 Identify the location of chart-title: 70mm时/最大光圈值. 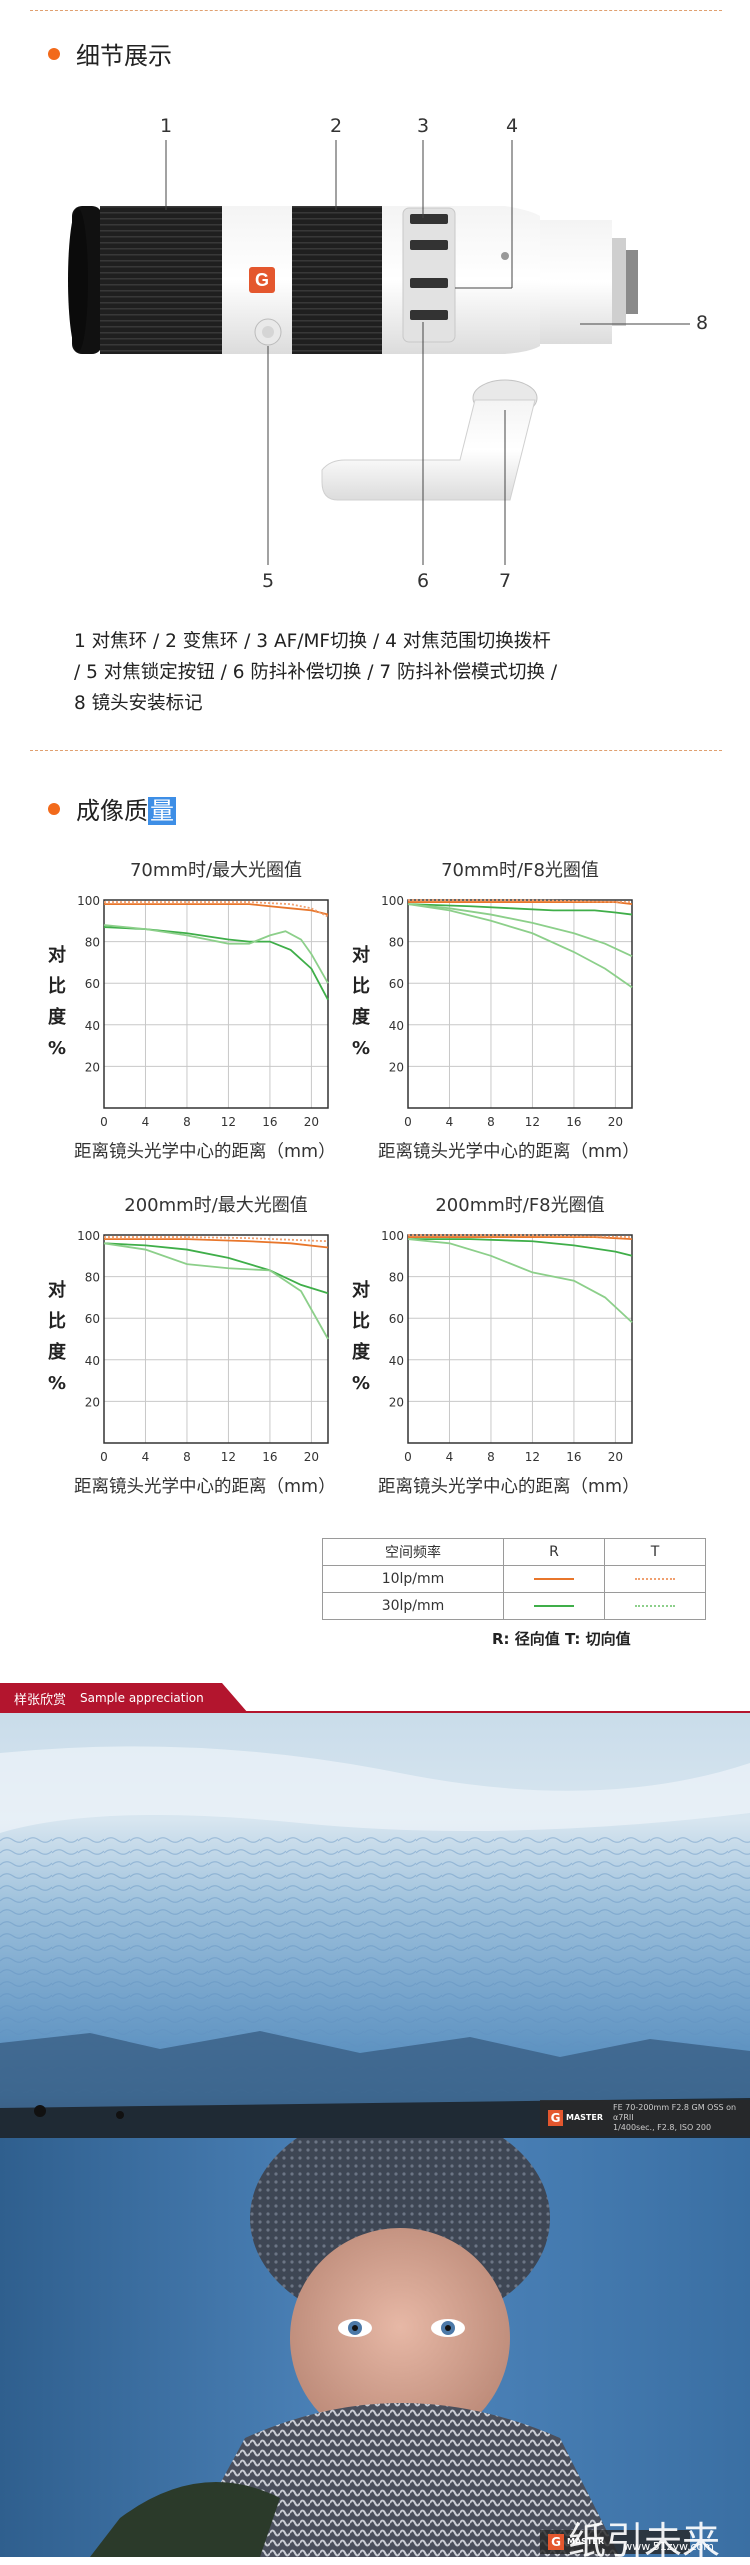
(216, 870).